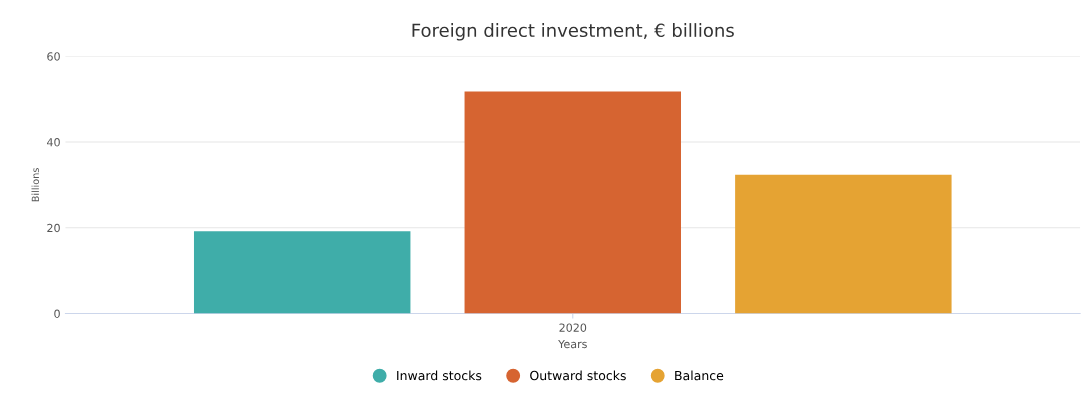  Describe the element at coordinates (35, 185) in the screenshot. I see `y-axis-title: Billions` at that location.